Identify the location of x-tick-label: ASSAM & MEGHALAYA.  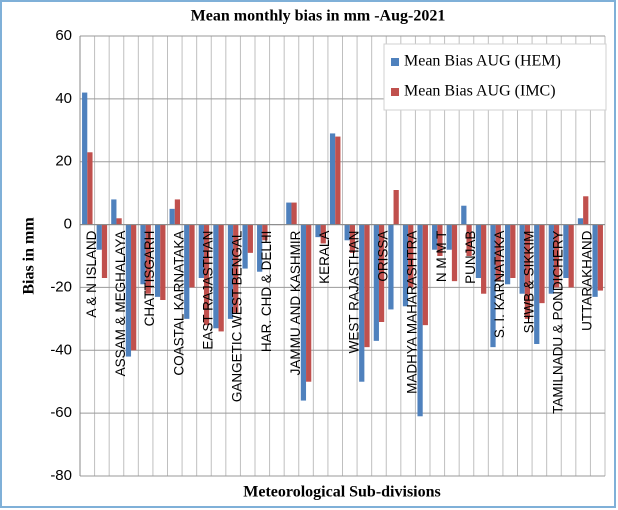
(120, 304).